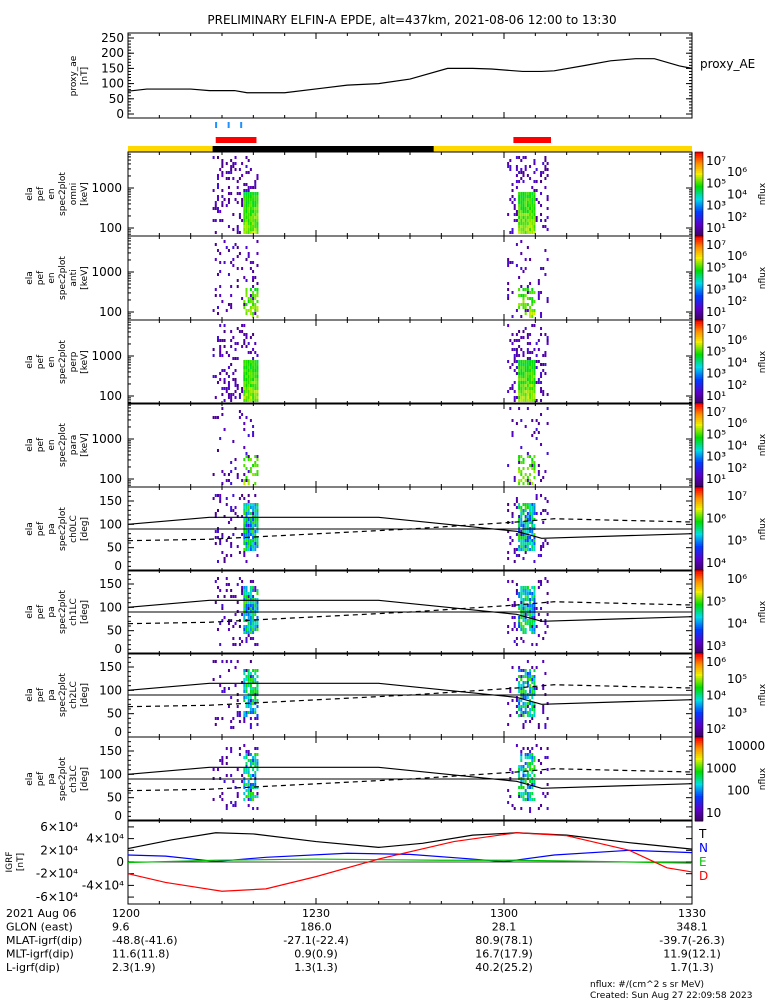  Describe the element at coordinates (716, 646) in the screenshot. I see `colorbar-tick-label: 10³` at that location.